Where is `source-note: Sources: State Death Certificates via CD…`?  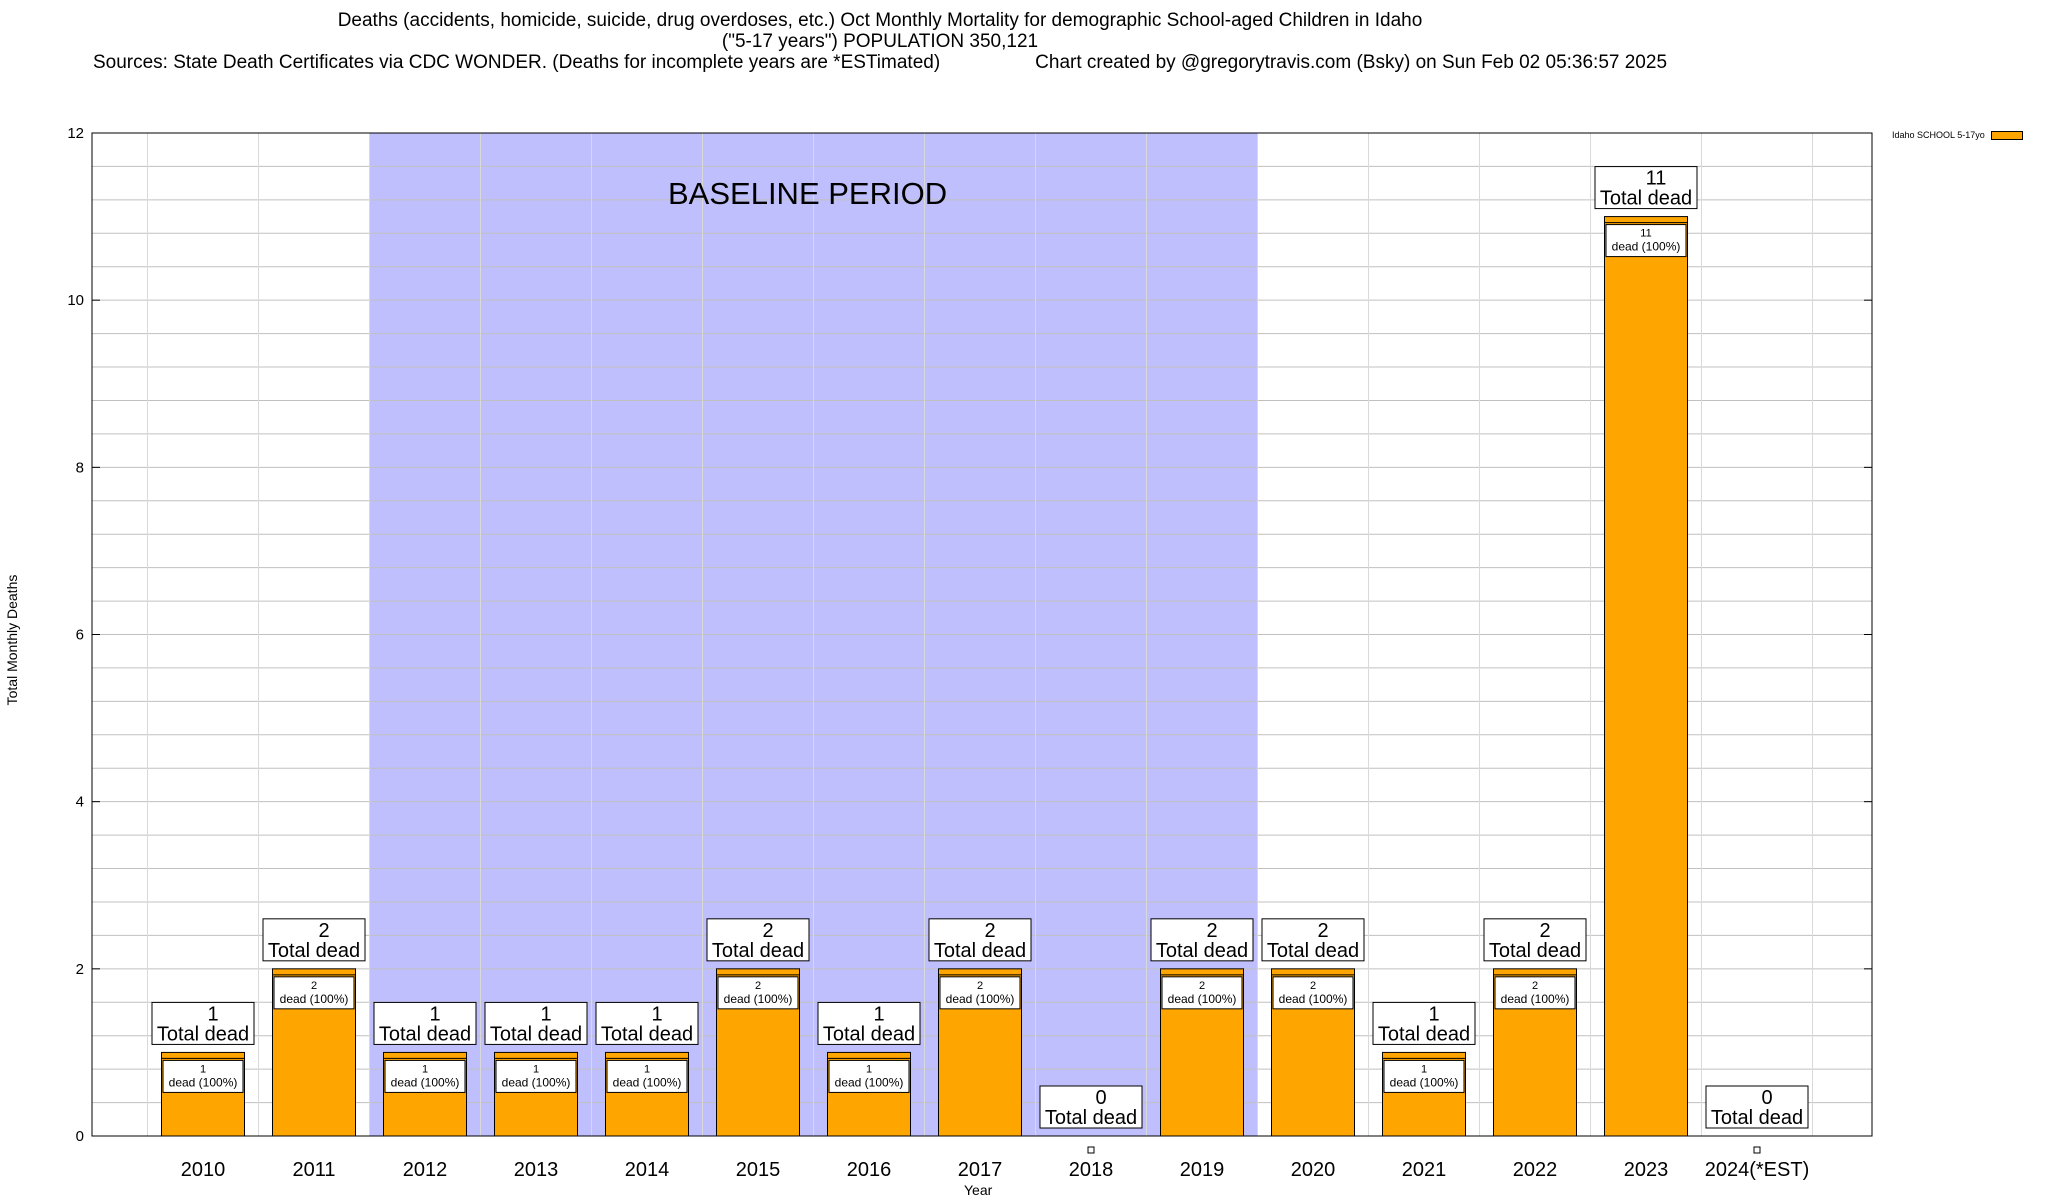
source-note: Sources: State Death Certificates via CD… is located at coordinates (516, 62).